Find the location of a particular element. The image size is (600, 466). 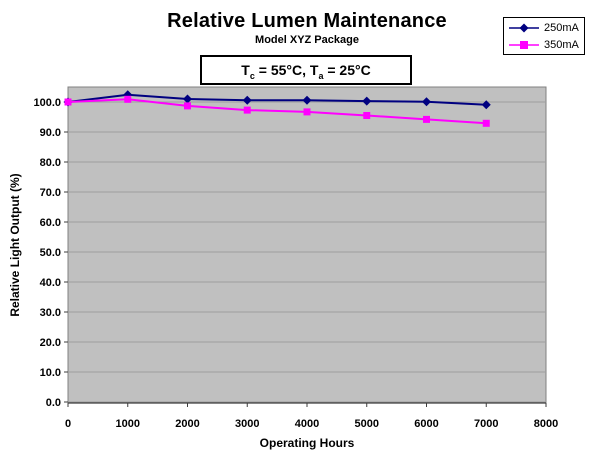

y-tick-label: 20.0 is located at coordinates (50, 343).